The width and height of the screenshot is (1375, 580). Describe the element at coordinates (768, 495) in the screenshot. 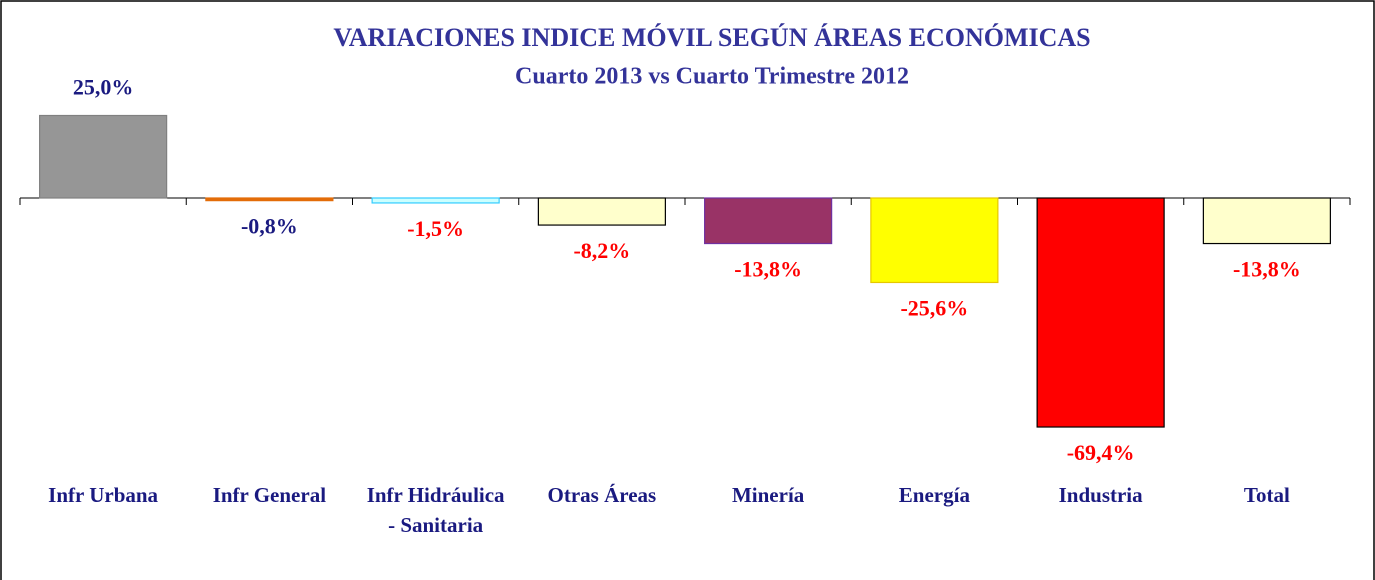

I see `x-tick-label: Minería` at that location.